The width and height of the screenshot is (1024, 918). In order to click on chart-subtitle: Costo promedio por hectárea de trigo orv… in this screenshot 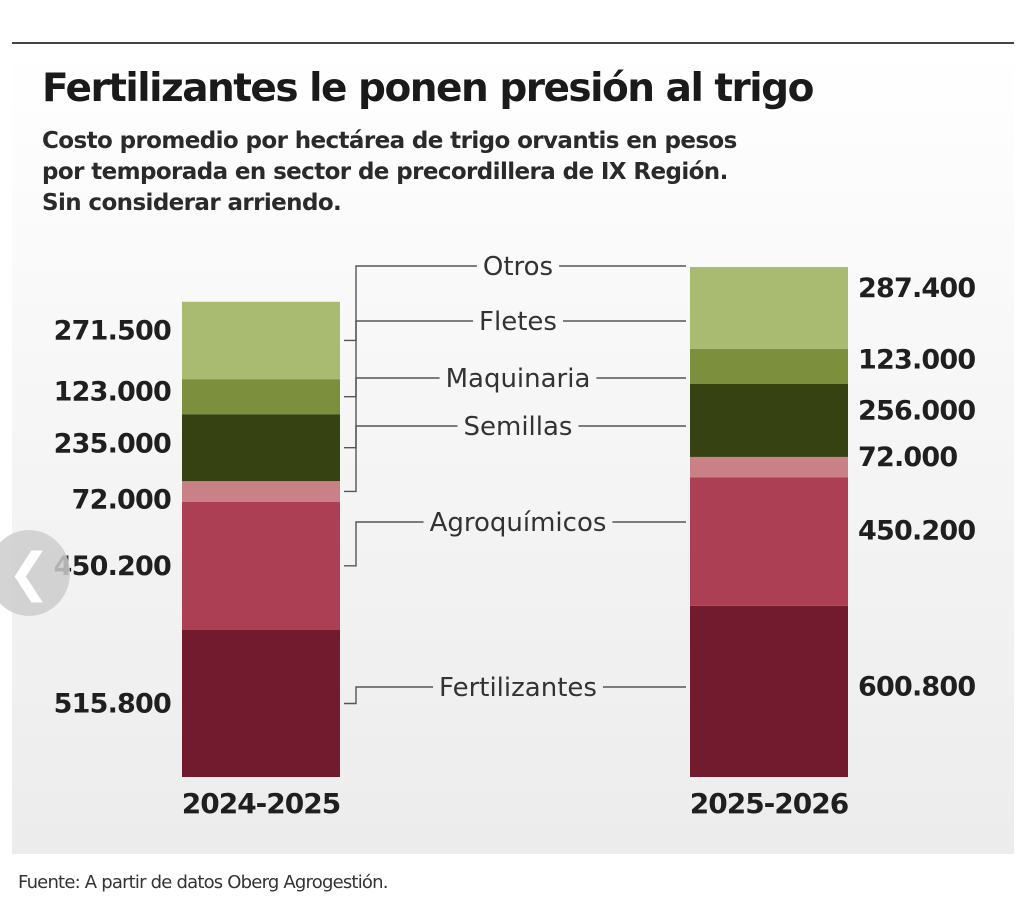, I will do `click(389, 172)`.